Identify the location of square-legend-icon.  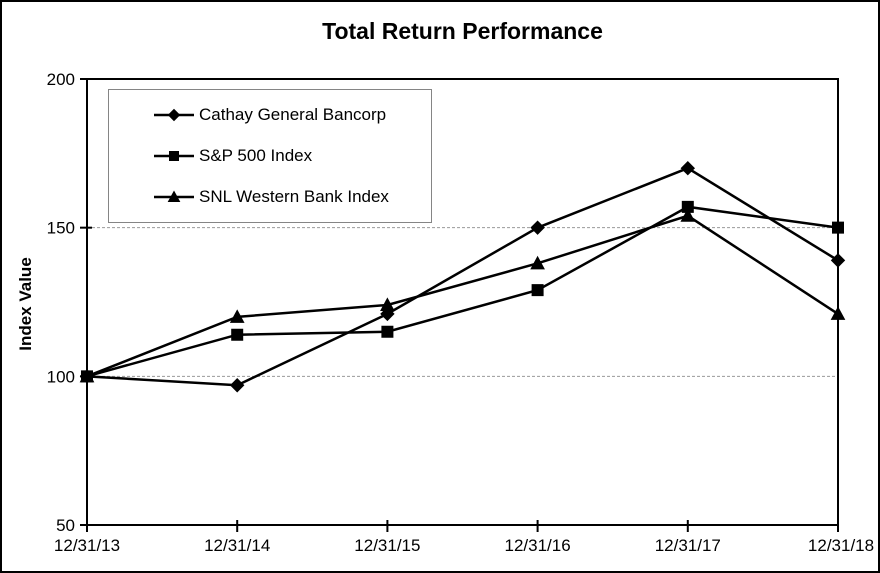
(174, 155).